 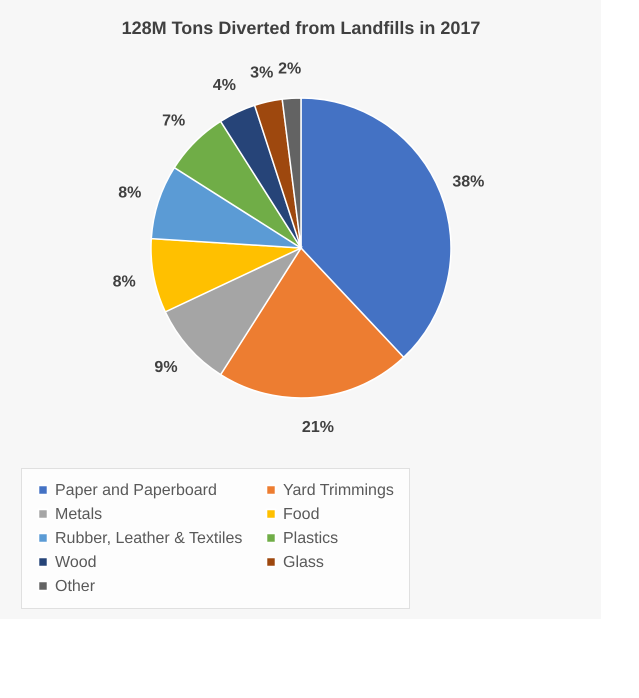 What do you see at coordinates (136, 490) in the screenshot?
I see `legend-label: Paper and Paperboard` at bounding box center [136, 490].